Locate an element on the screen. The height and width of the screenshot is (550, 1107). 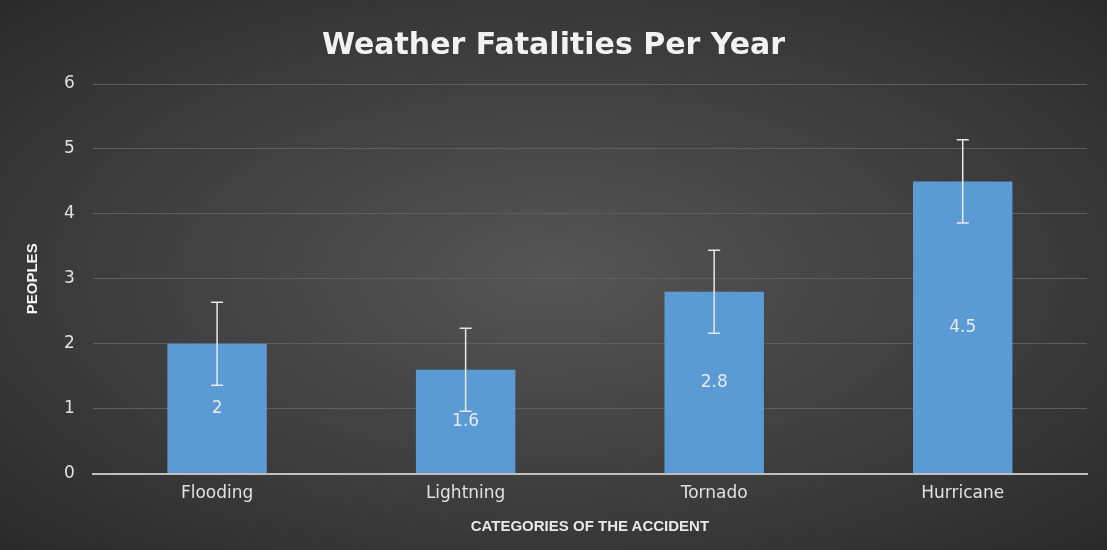
y-axis-title: PEOPLES is located at coordinates (32, 279).